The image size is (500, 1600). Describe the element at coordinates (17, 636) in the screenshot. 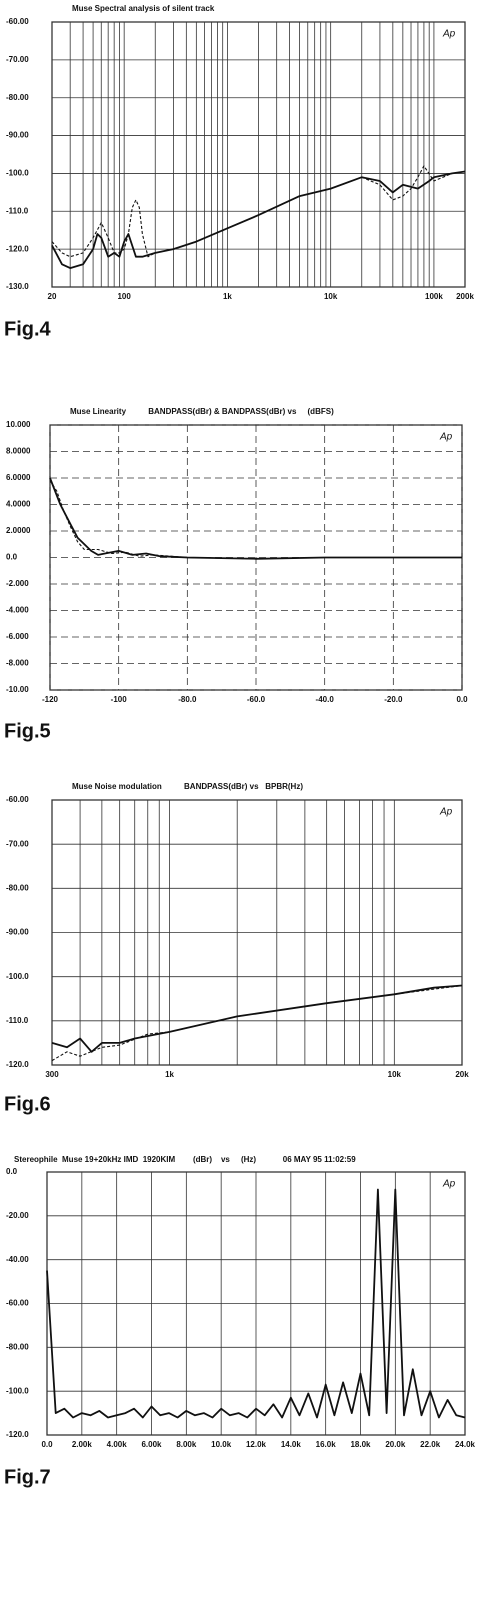

I see `y-tick-label: -6.000` at that location.